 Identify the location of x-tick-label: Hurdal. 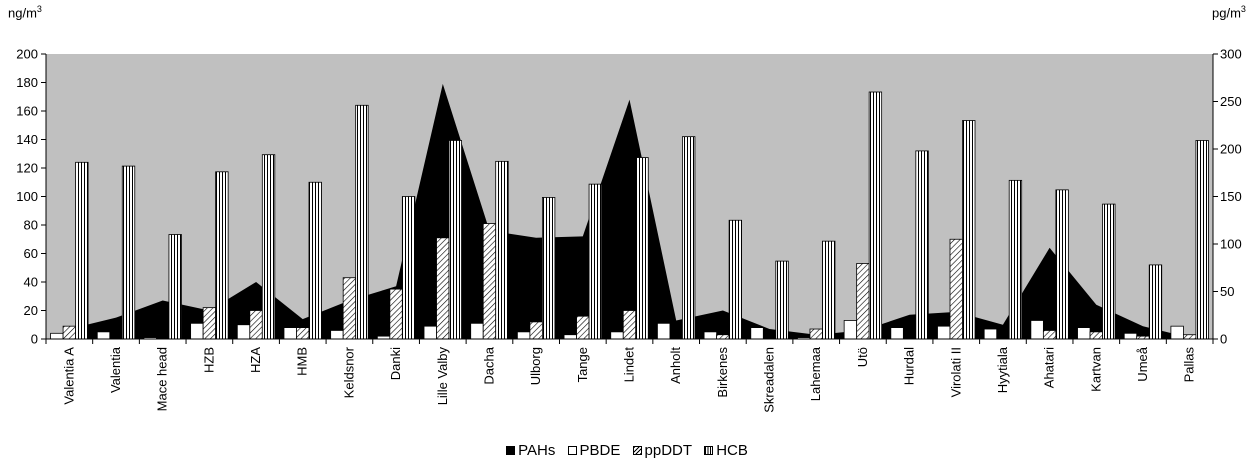
(909, 366).